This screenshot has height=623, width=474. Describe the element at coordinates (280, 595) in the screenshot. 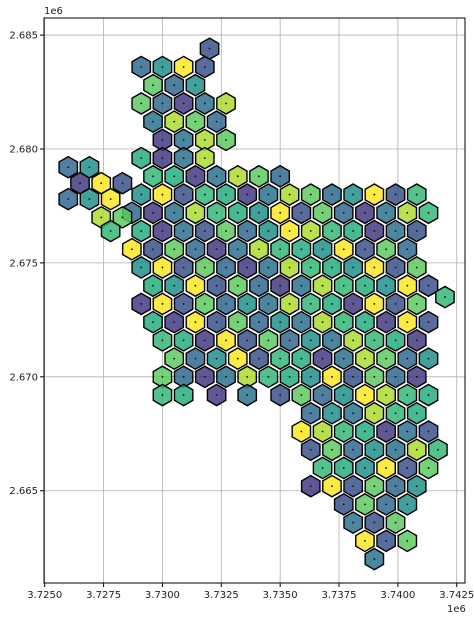

I see `x-tick-label: 3.7350` at that location.